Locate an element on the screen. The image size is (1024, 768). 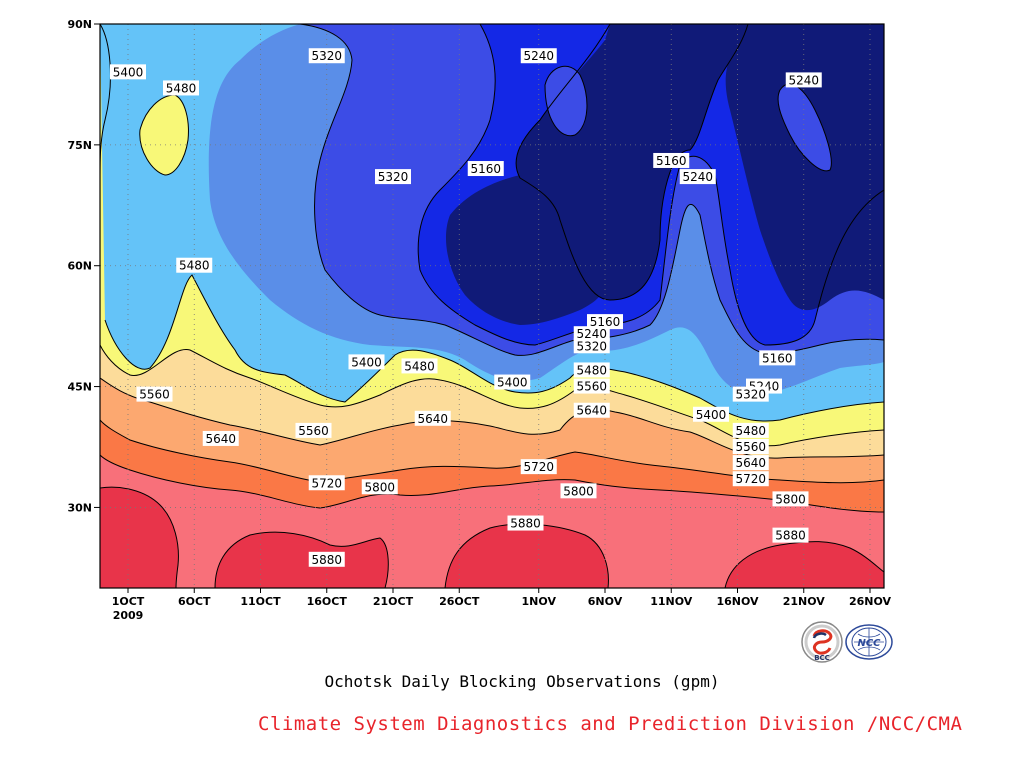
y-tick-label: 45N is located at coordinates (79, 387).